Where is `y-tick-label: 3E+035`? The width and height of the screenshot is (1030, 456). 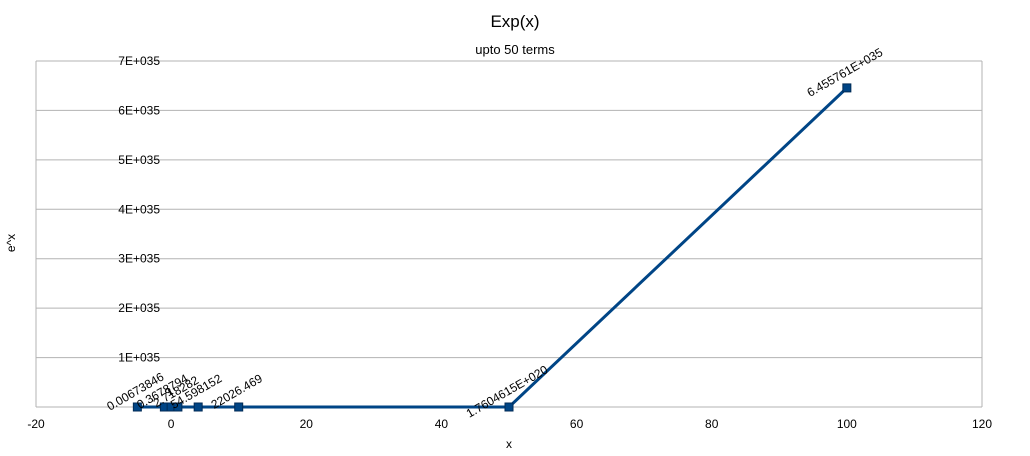
y-tick-label: 3E+035 is located at coordinates (139, 259).